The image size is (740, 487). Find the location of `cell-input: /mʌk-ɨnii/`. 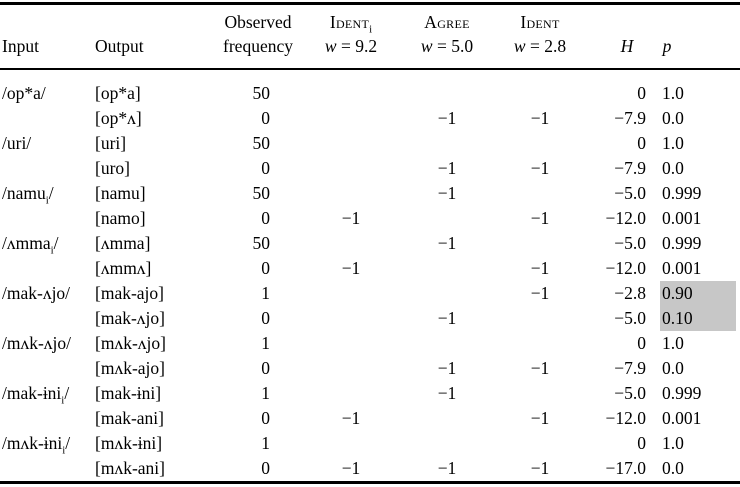

cell-input: /mʌk-ɨnii/ is located at coordinates (36, 444).